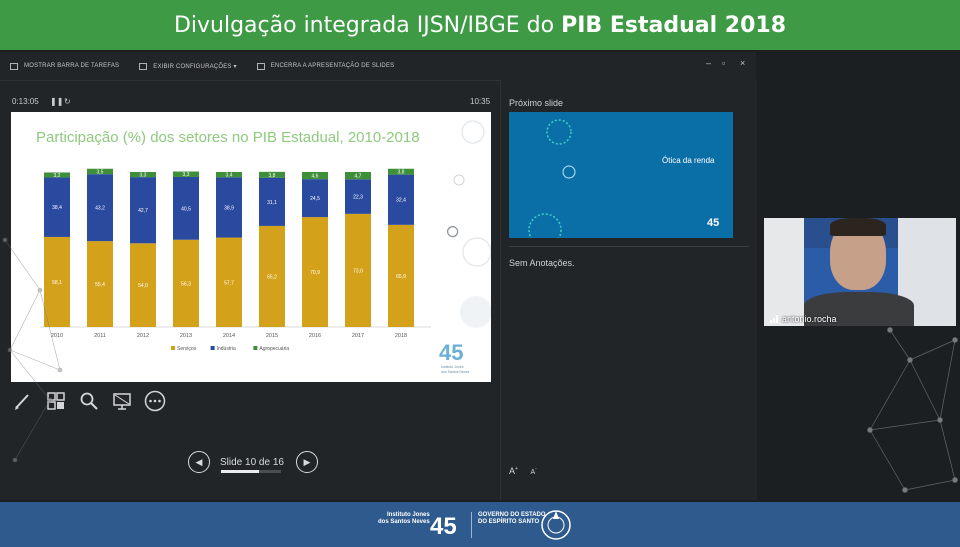 This screenshot has height=547, width=960. Describe the element at coordinates (57, 101) in the screenshot. I see `pause-icon: ❚❚` at that location.